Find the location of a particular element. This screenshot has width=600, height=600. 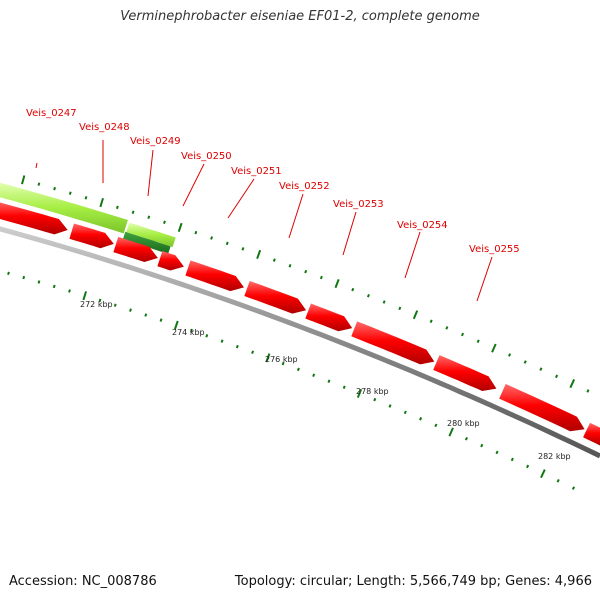

scale-label: 276 kbp is located at coordinates (281, 359).